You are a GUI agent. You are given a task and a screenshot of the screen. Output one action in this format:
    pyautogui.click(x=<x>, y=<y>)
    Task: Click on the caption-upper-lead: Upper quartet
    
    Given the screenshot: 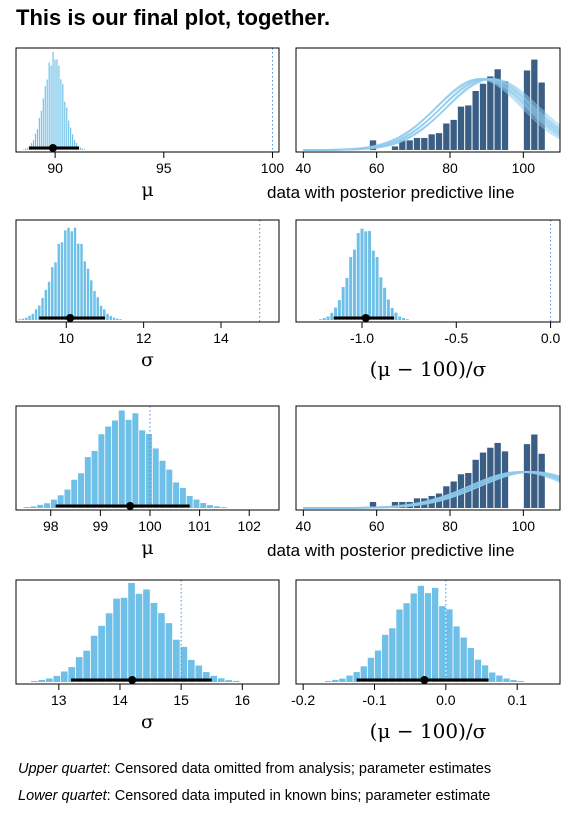 What is the action you would take?
    pyautogui.click(x=62, y=769)
    